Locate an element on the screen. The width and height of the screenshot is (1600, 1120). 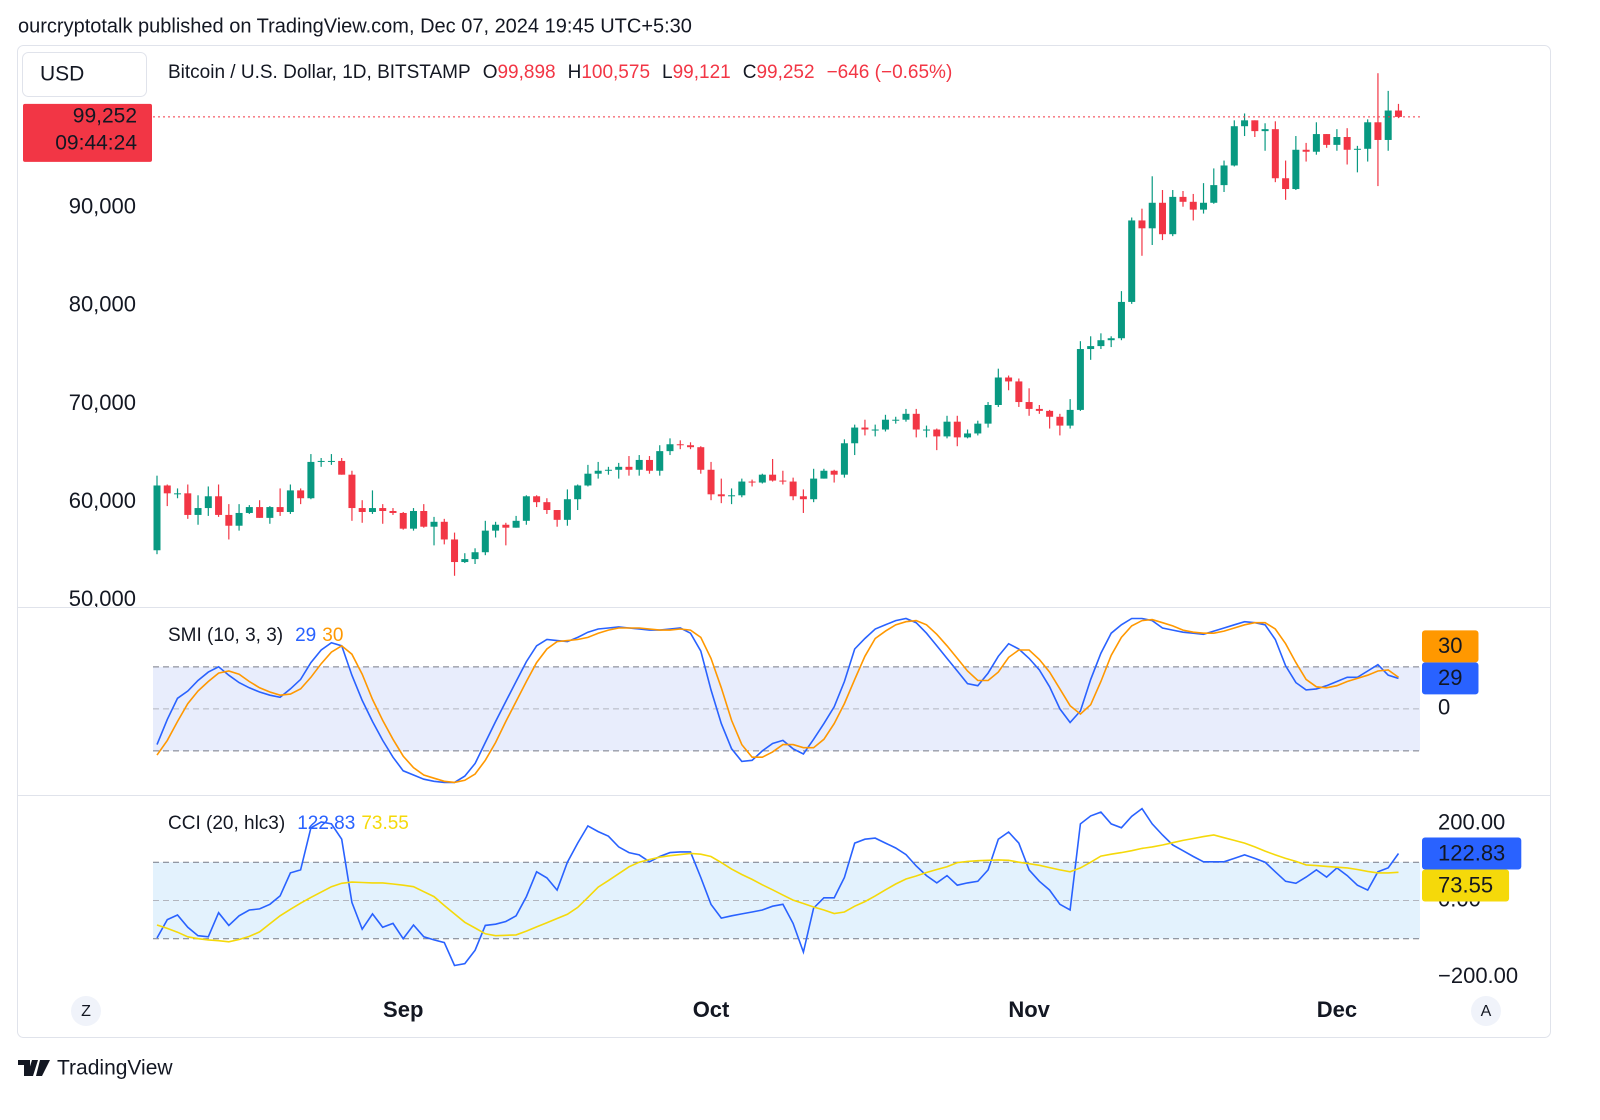
value-tag-label: 122.83 is located at coordinates (1471, 852).